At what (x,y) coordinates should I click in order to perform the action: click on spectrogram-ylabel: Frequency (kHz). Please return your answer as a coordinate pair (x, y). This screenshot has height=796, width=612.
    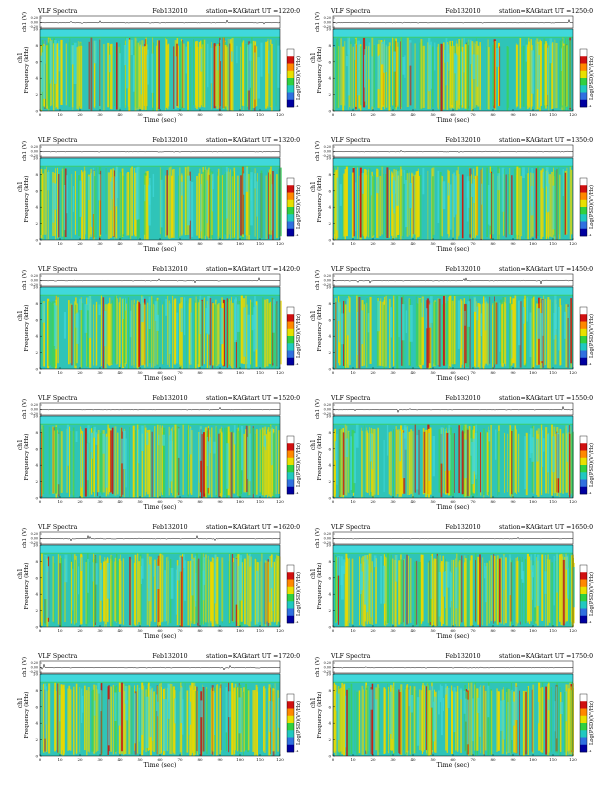
    Looking at the image, I should click on (319, 328).